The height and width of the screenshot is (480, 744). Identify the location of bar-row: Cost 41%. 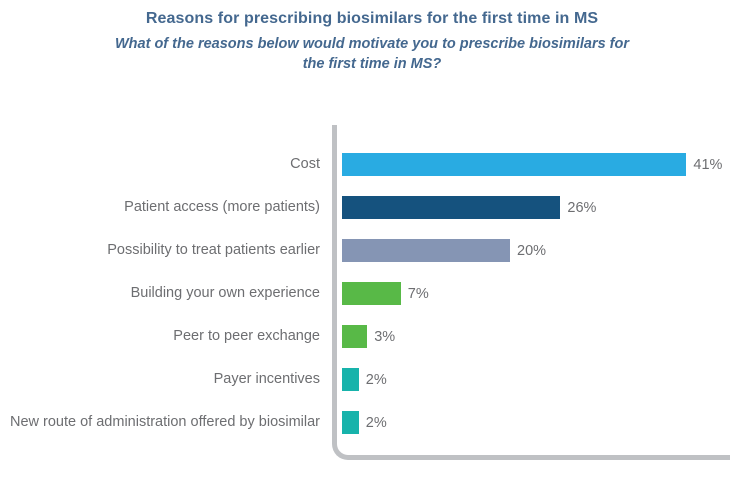
(370, 164).